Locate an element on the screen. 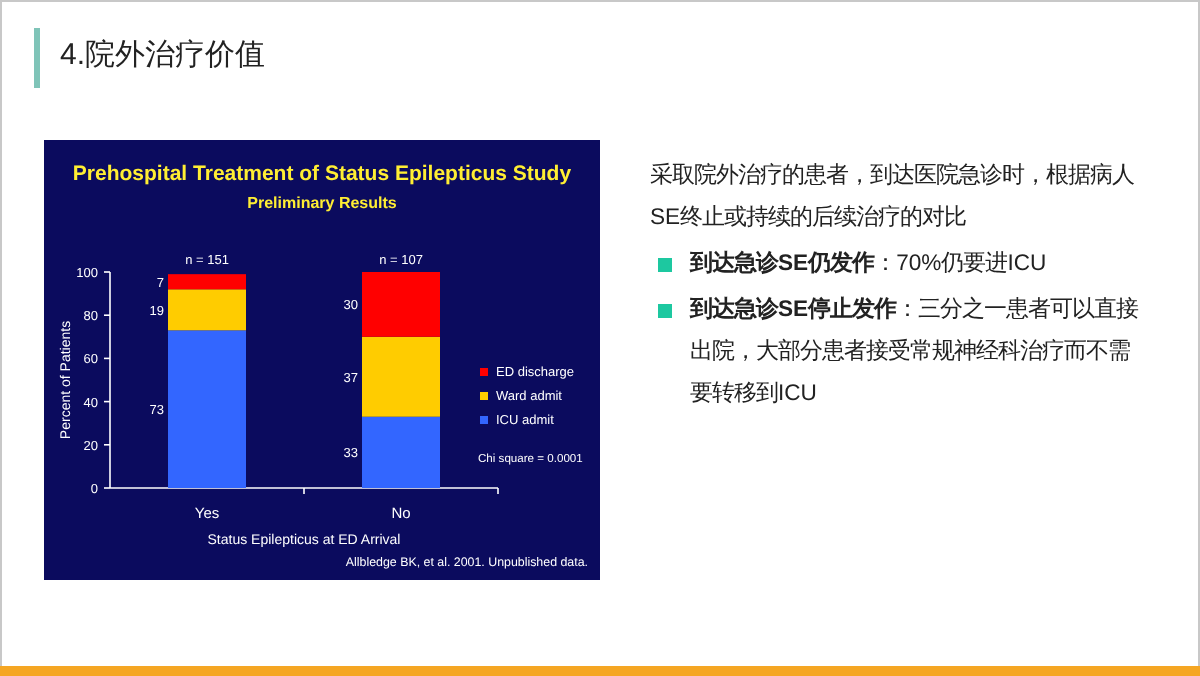  text: 4.院外治疗价值 is located at coordinates (163, 55).